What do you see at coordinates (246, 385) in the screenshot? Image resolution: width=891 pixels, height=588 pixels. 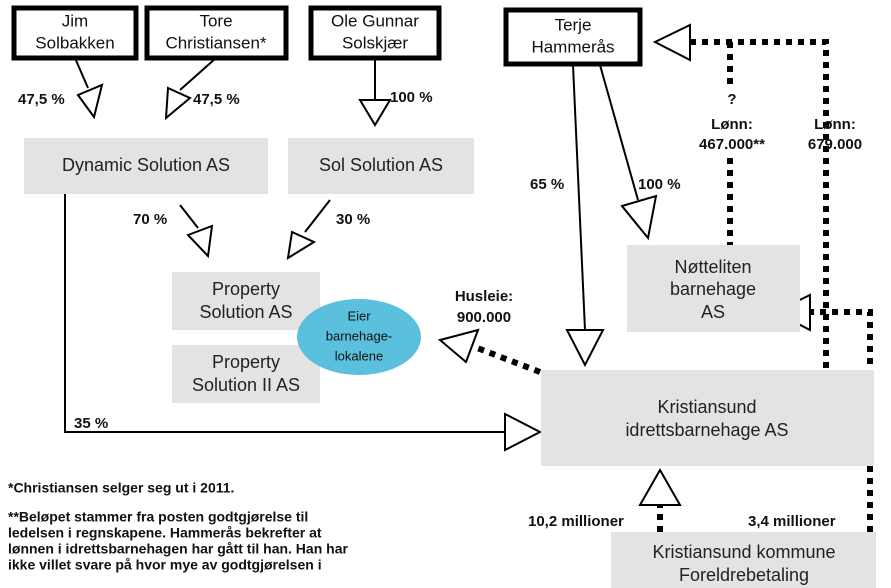 I see `company-label: Solution II AS` at bounding box center [246, 385].